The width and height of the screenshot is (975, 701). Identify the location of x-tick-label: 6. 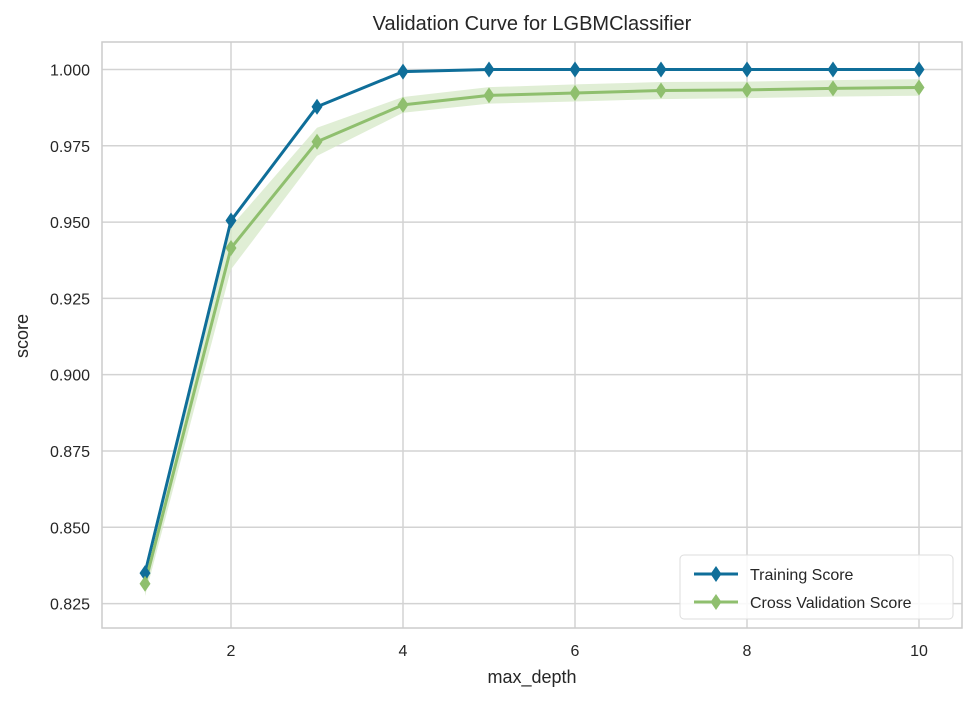
(575, 651).